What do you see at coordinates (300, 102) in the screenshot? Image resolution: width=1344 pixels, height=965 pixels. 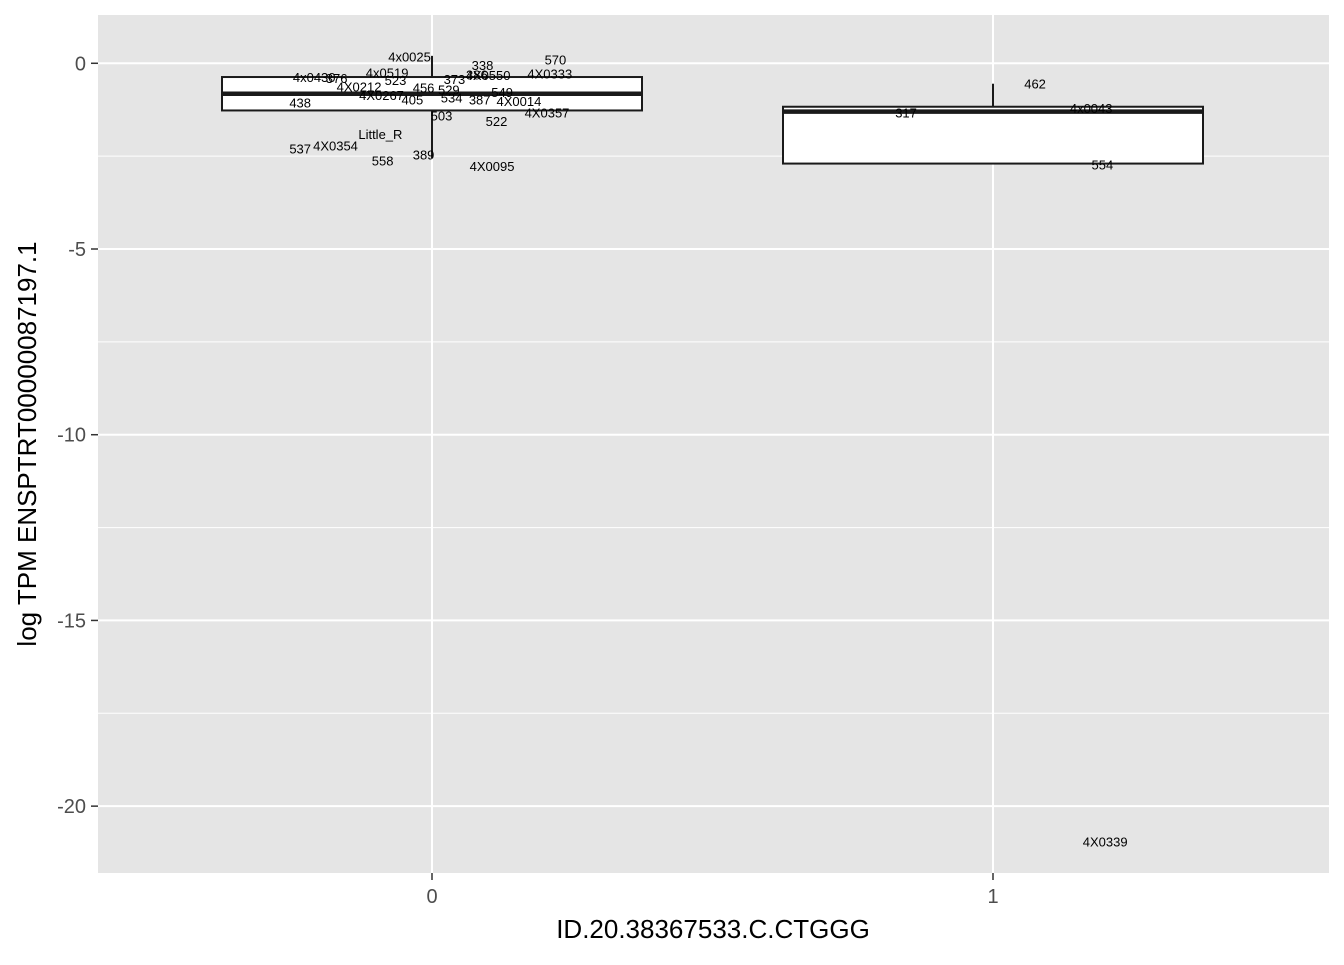 I see `point-label: 438` at bounding box center [300, 102].